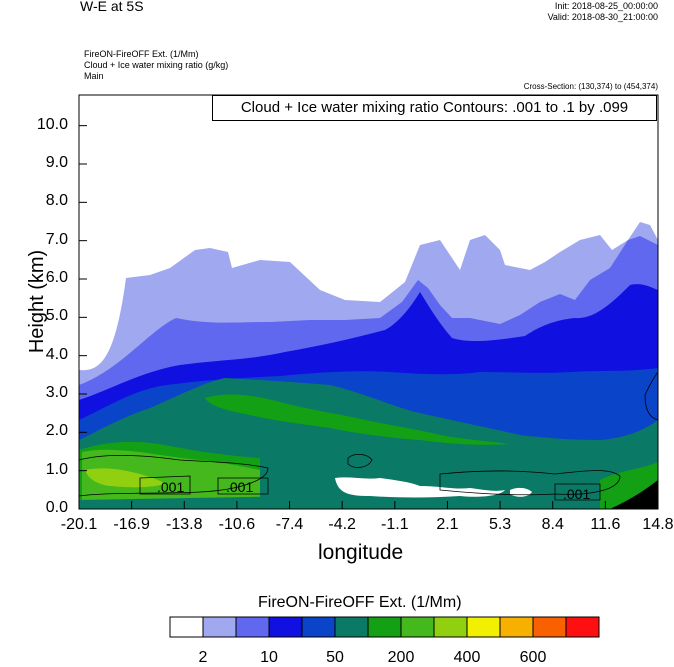 The height and width of the screenshot is (667, 674). I want to click on field-label-extinction: FireON-FireOFF Ext. (1/Mm), so click(141, 54).